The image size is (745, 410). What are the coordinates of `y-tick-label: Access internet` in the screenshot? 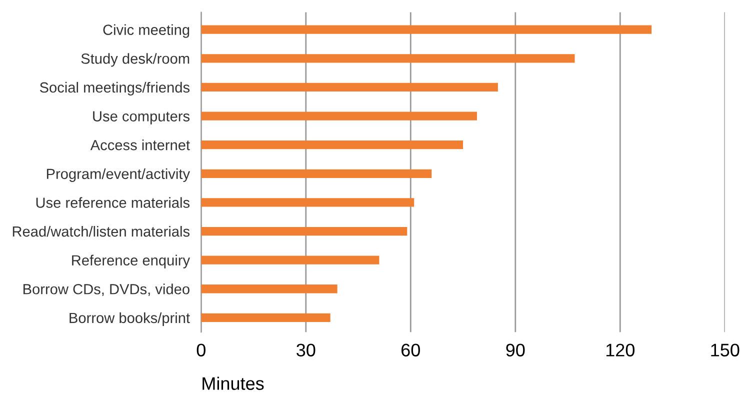 It's located at (140, 145).